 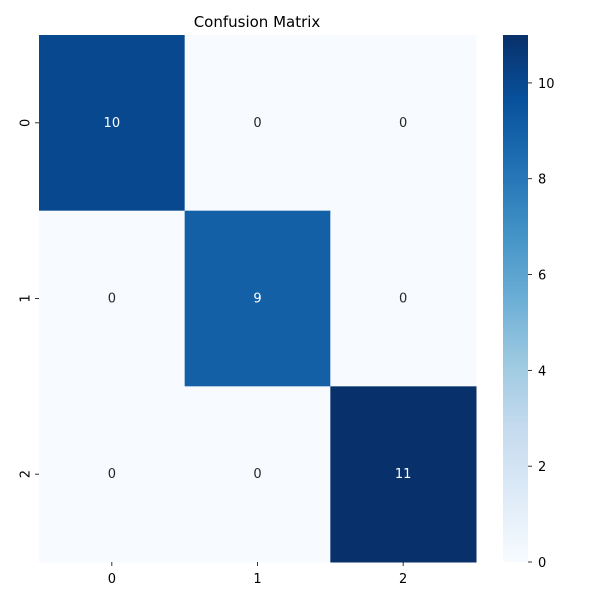 I want to click on colorbar-tick-label: 4, so click(x=542, y=371).